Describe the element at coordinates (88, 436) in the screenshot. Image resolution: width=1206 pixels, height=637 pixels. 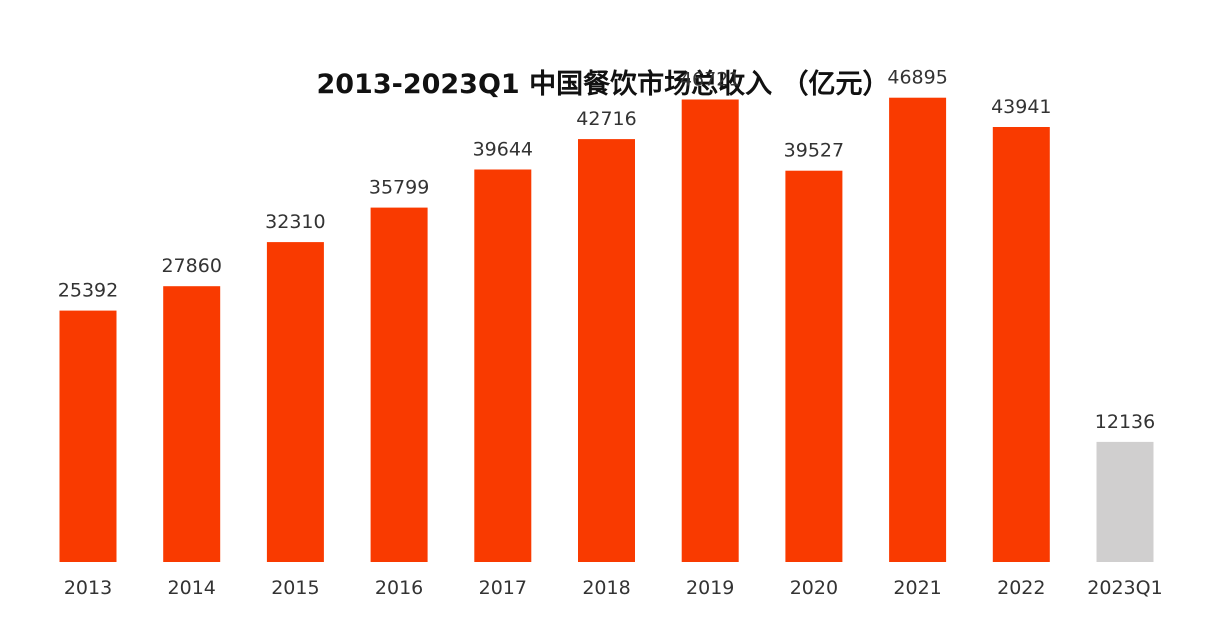
I see `bar-2013` at that location.